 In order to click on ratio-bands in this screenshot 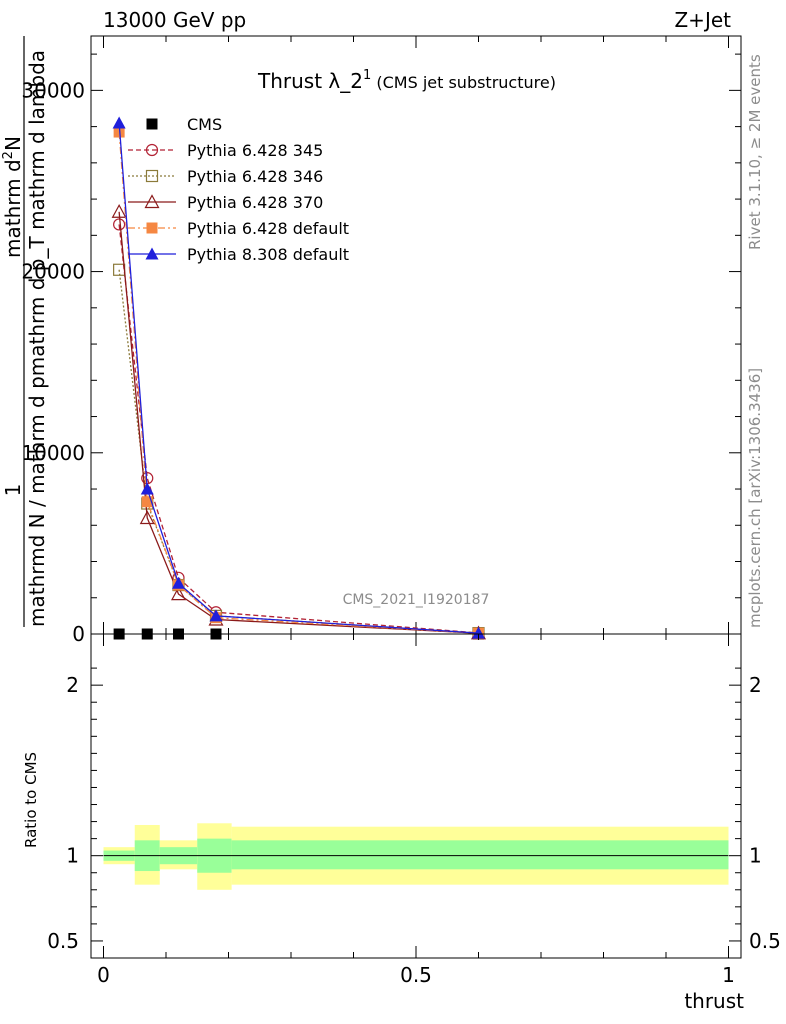, I will do `click(416, 856)`.